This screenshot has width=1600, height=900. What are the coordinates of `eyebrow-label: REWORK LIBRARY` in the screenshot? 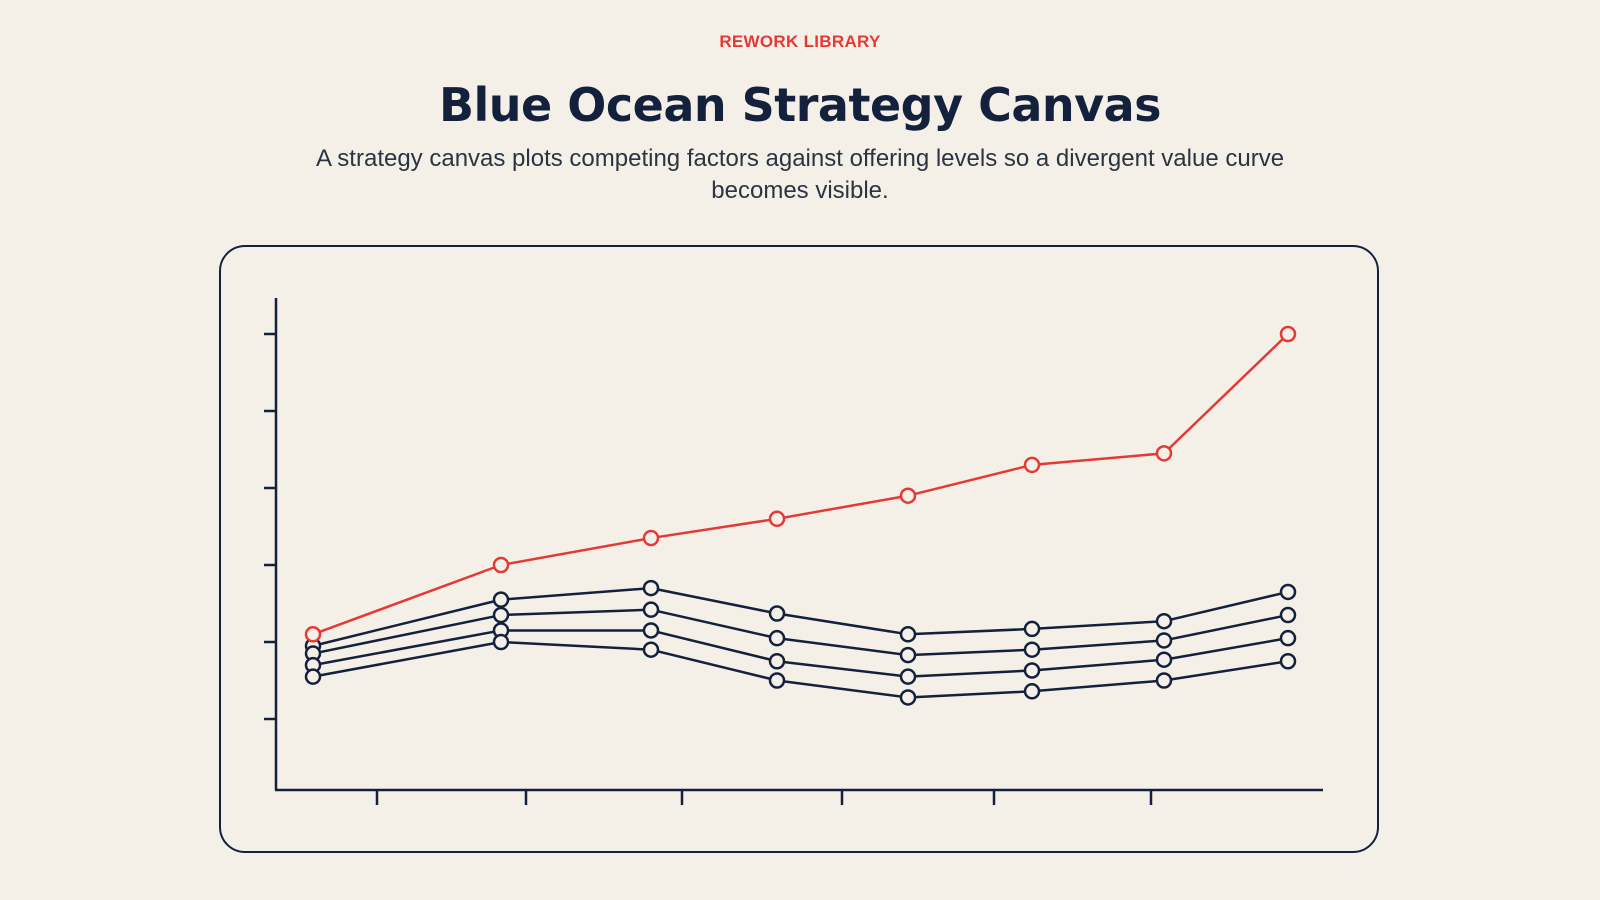 It's located at (800, 41).